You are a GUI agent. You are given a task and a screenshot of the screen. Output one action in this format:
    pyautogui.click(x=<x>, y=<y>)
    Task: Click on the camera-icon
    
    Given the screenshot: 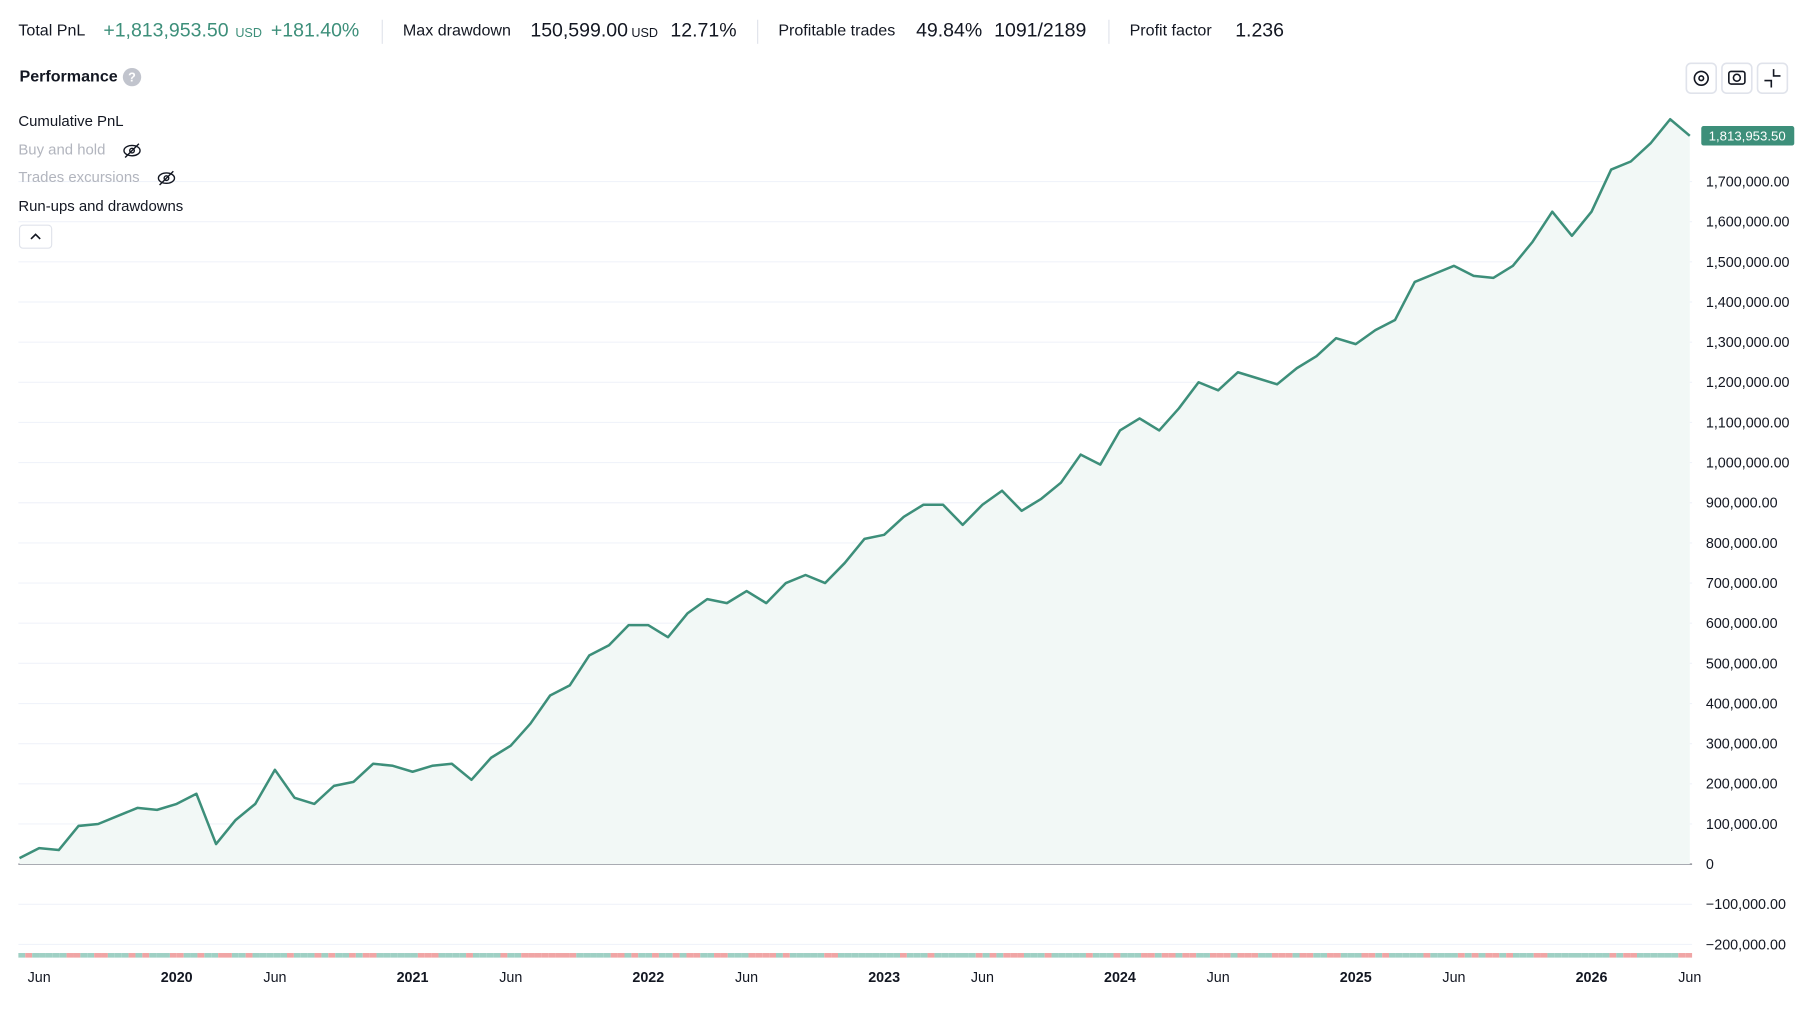 What is the action you would take?
    pyautogui.click(x=1737, y=77)
    